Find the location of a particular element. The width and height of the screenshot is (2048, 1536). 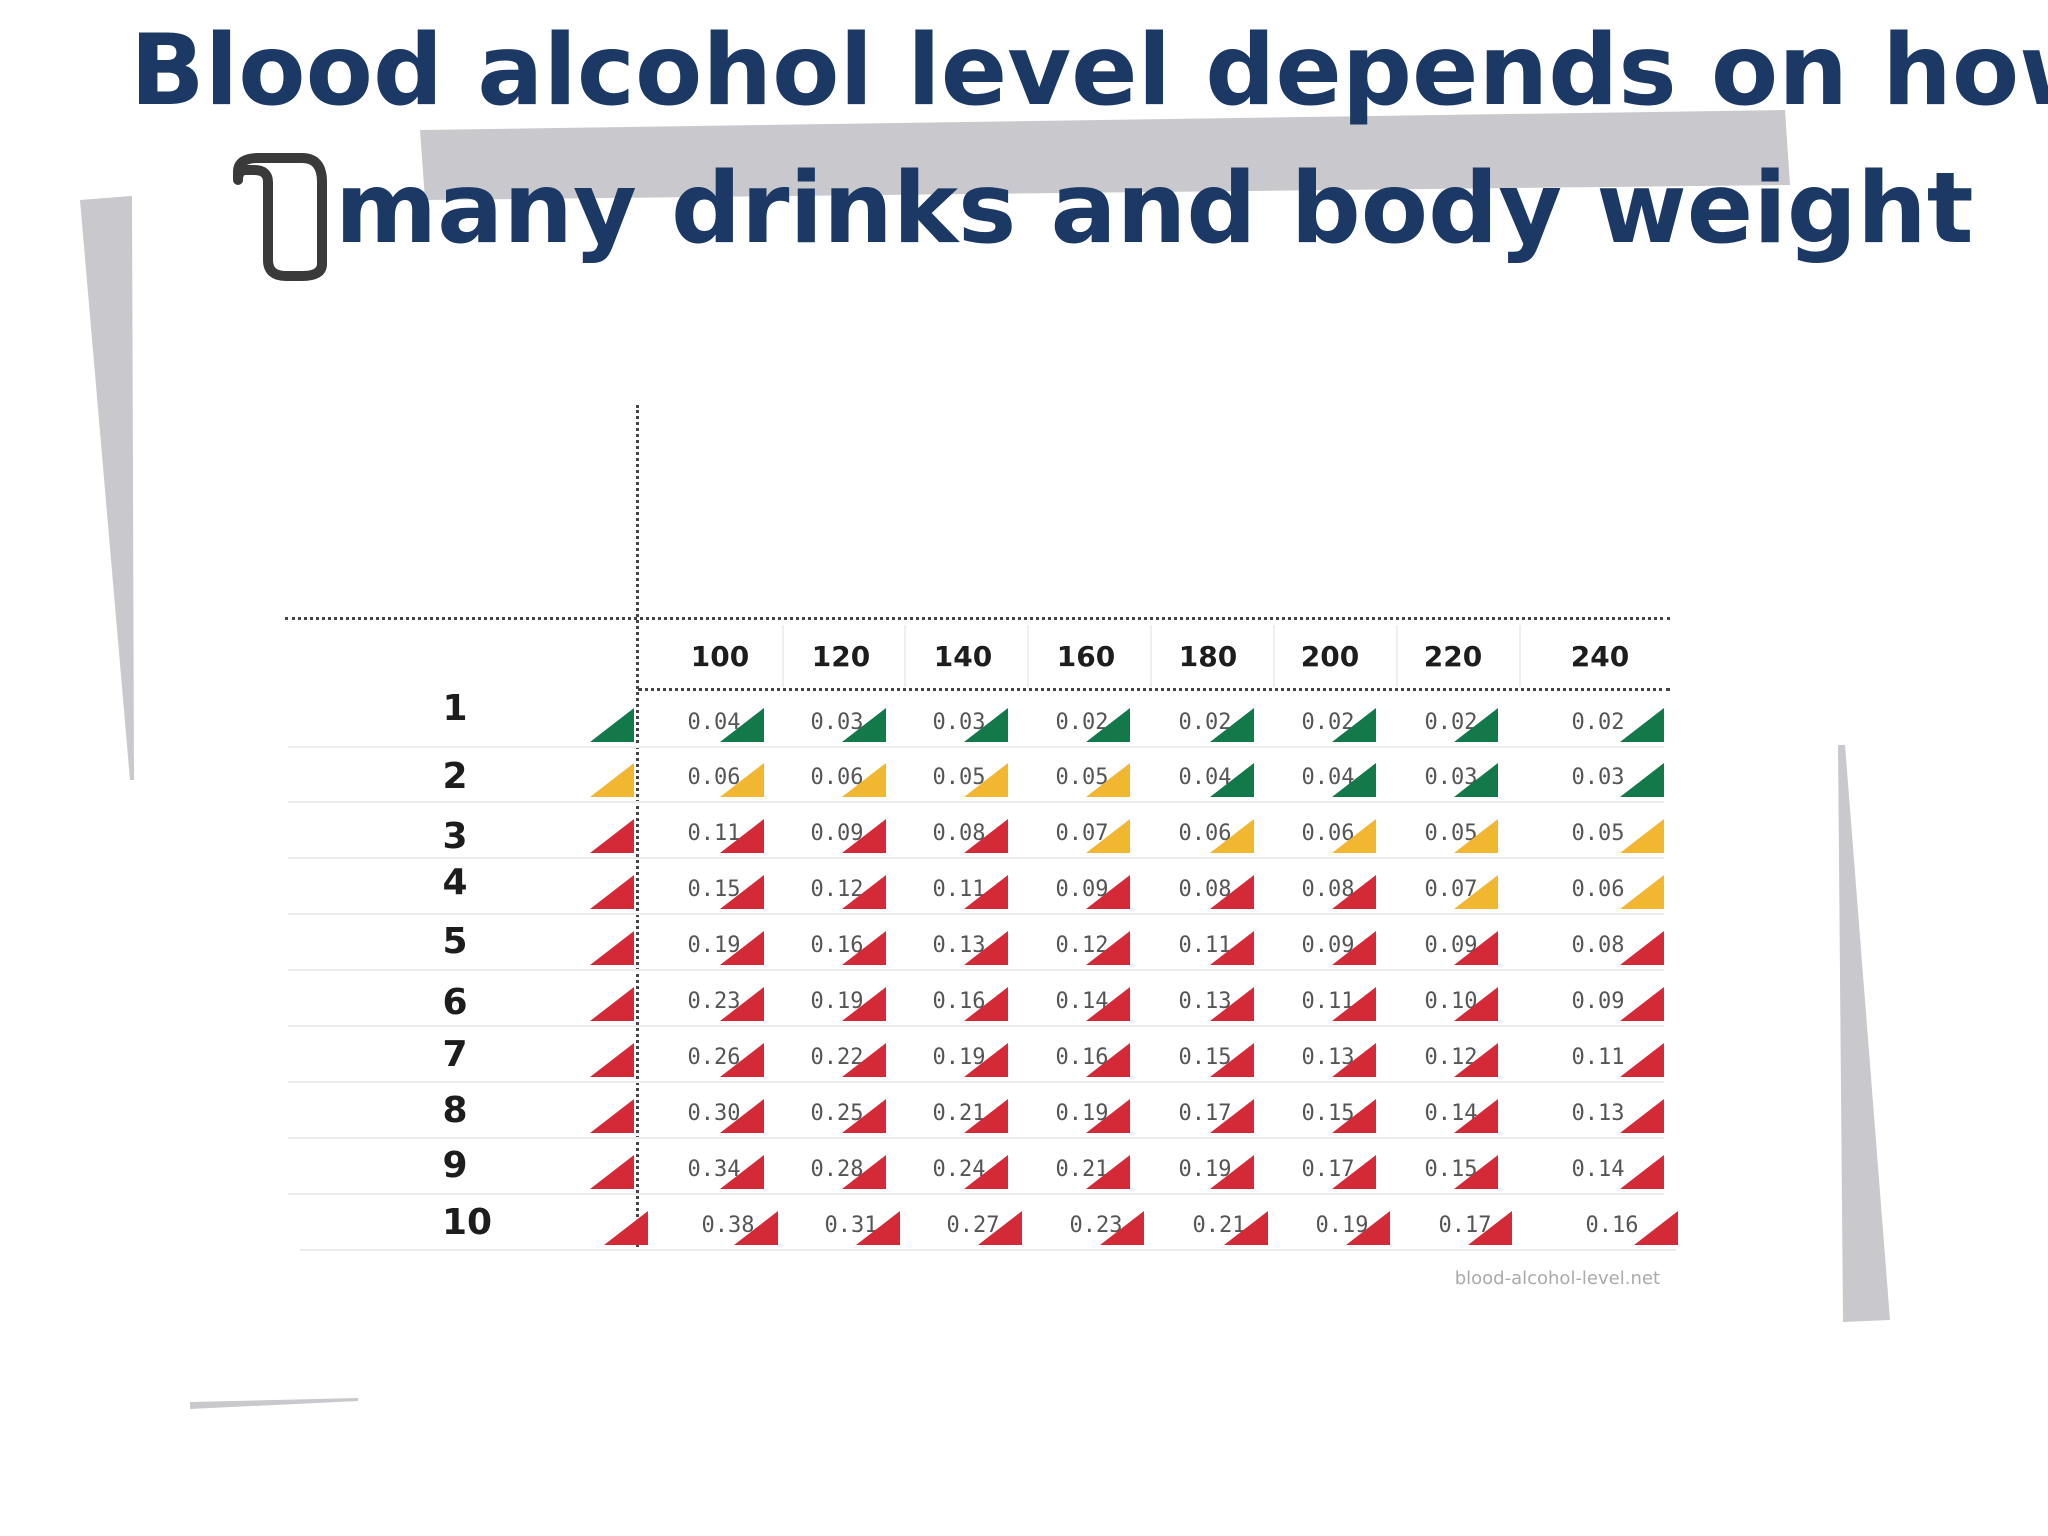

drinks-label-5: 5 is located at coordinates (455, 941).